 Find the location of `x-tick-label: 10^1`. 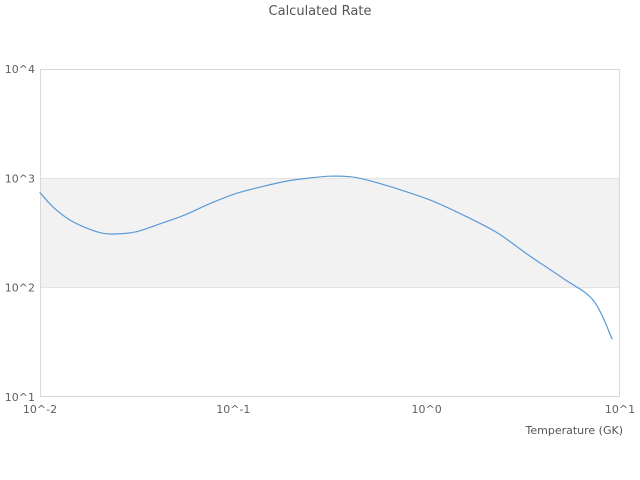

x-tick-label: 10^1 is located at coordinates (620, 409).